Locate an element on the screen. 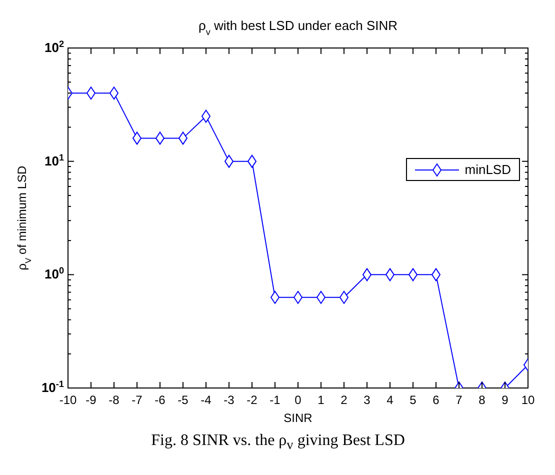  x-tick-label: 3 is located at coordinates (367, 400).